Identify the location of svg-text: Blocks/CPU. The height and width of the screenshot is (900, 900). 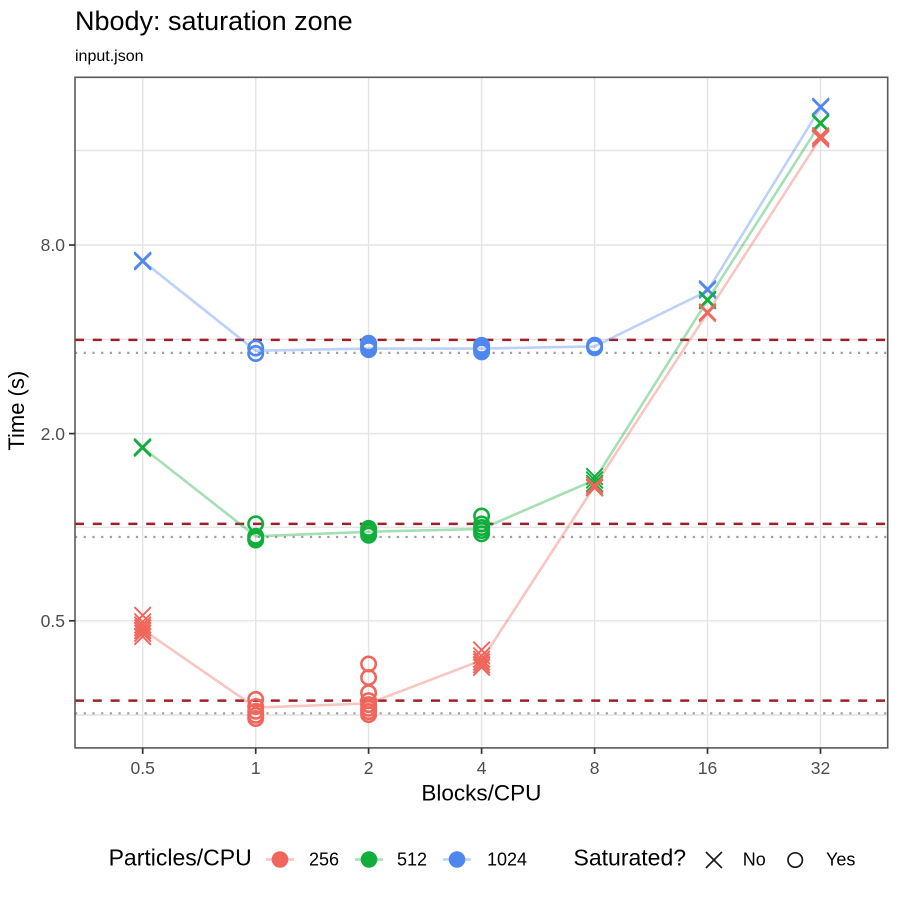
(481, 793).